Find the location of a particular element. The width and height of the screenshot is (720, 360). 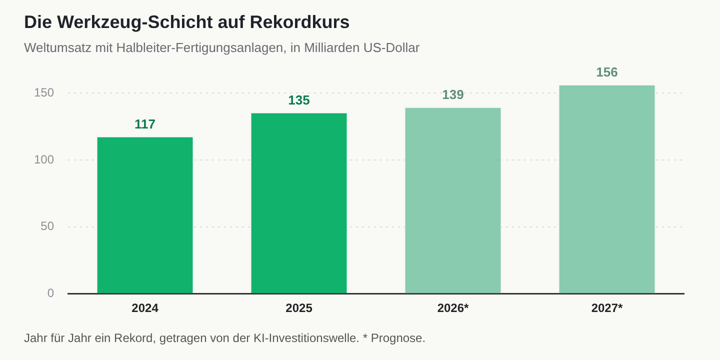

y-tick-label: 50 is located at coordinates (47, 226).